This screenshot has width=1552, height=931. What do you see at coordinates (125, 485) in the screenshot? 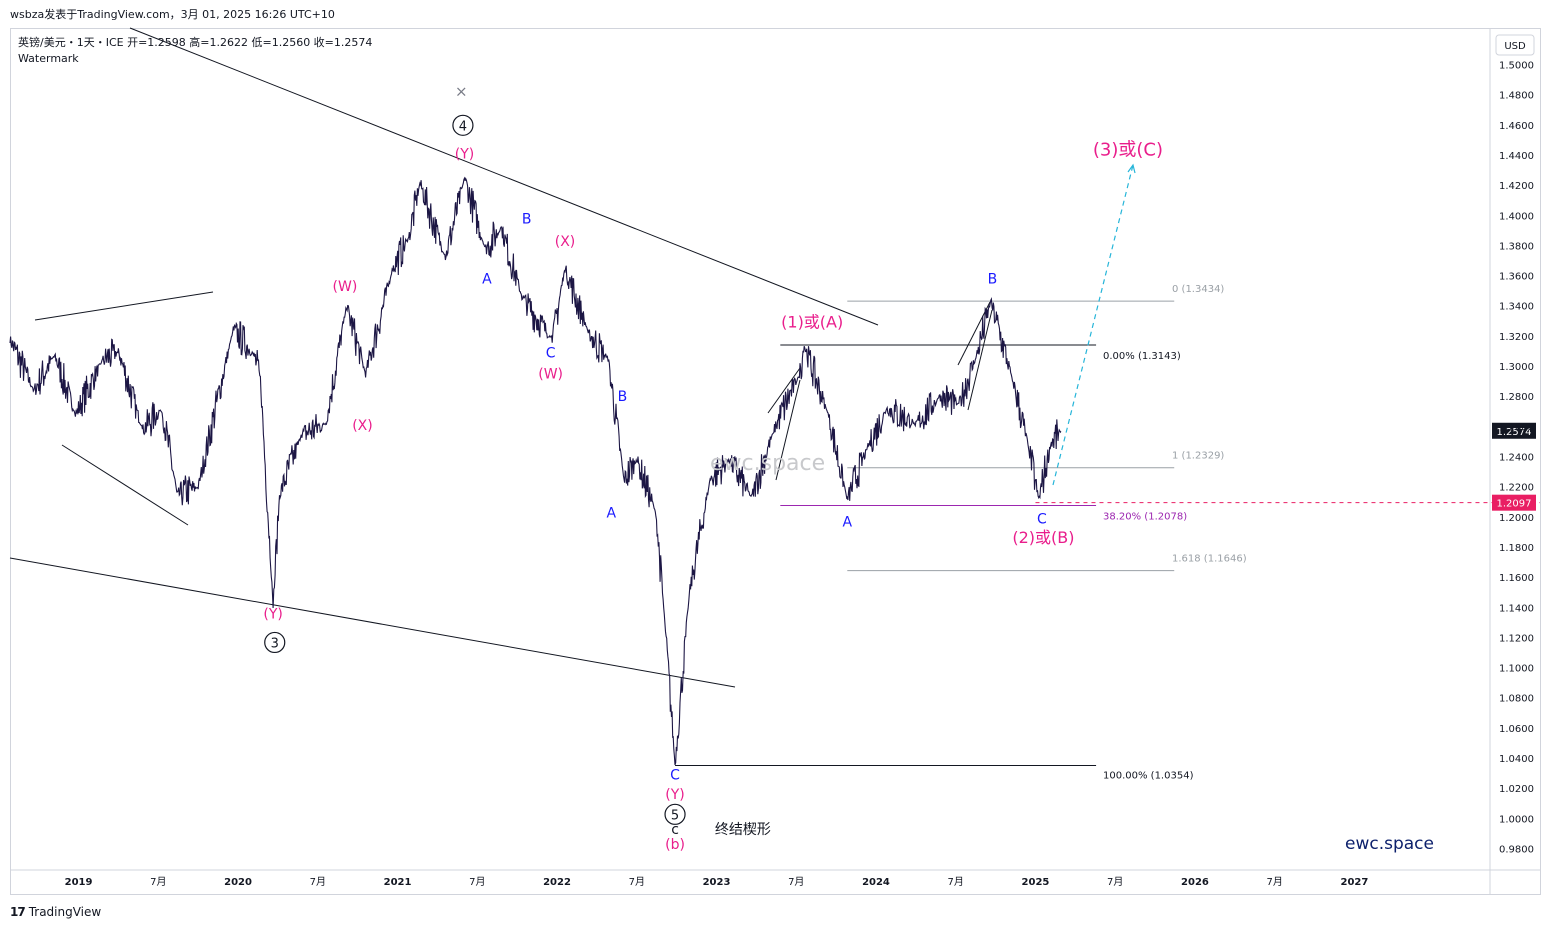
I see `lower-wedge-line` at bounding box center [125, 485].